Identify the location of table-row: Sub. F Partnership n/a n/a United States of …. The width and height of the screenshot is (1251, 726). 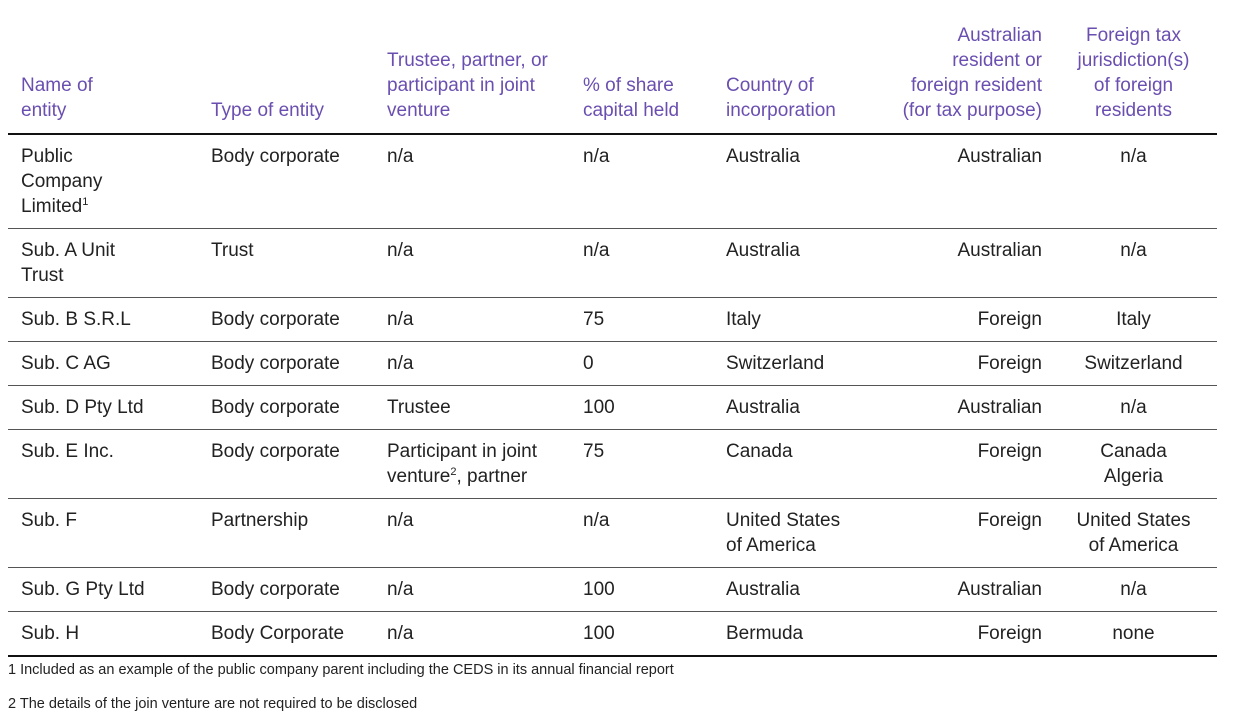
(612, 533).